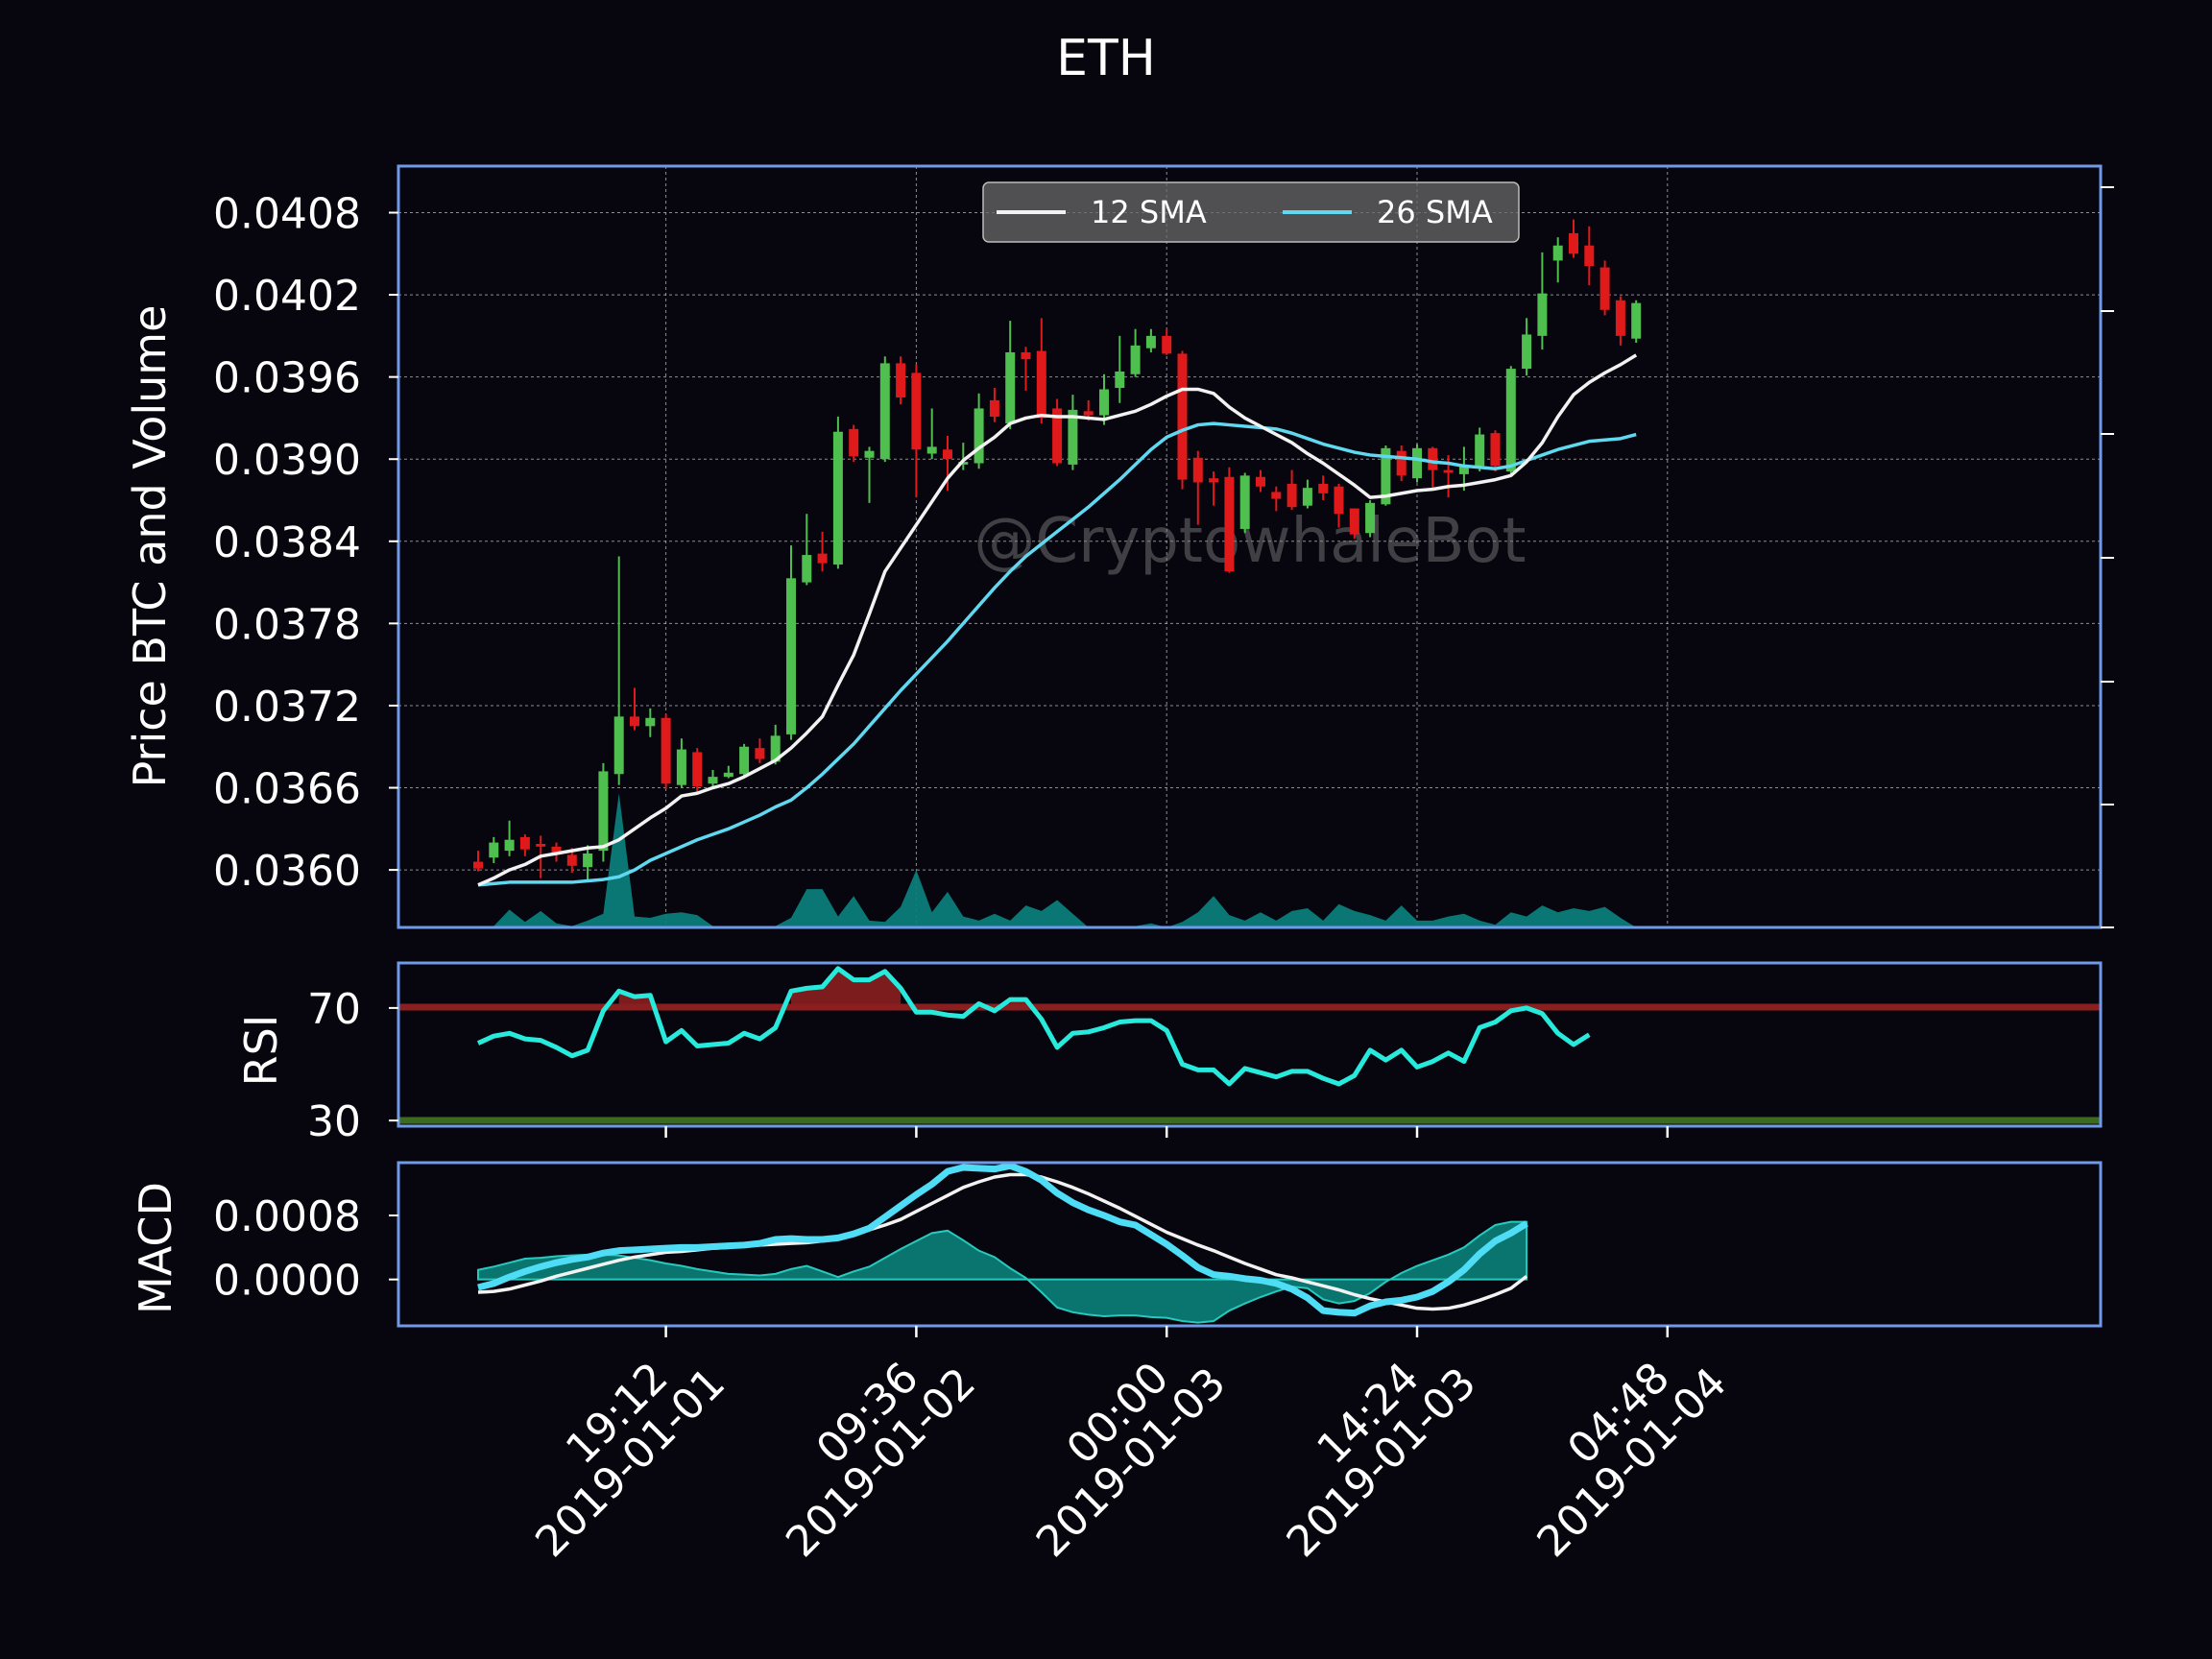 Image resolution: width=2212 pixels, height=1659 pixels. What do you see at coordinates (287, 624) in the screenshot?
I see `price-y-tick-label: 0.0378` at bounding box center [287, 624].